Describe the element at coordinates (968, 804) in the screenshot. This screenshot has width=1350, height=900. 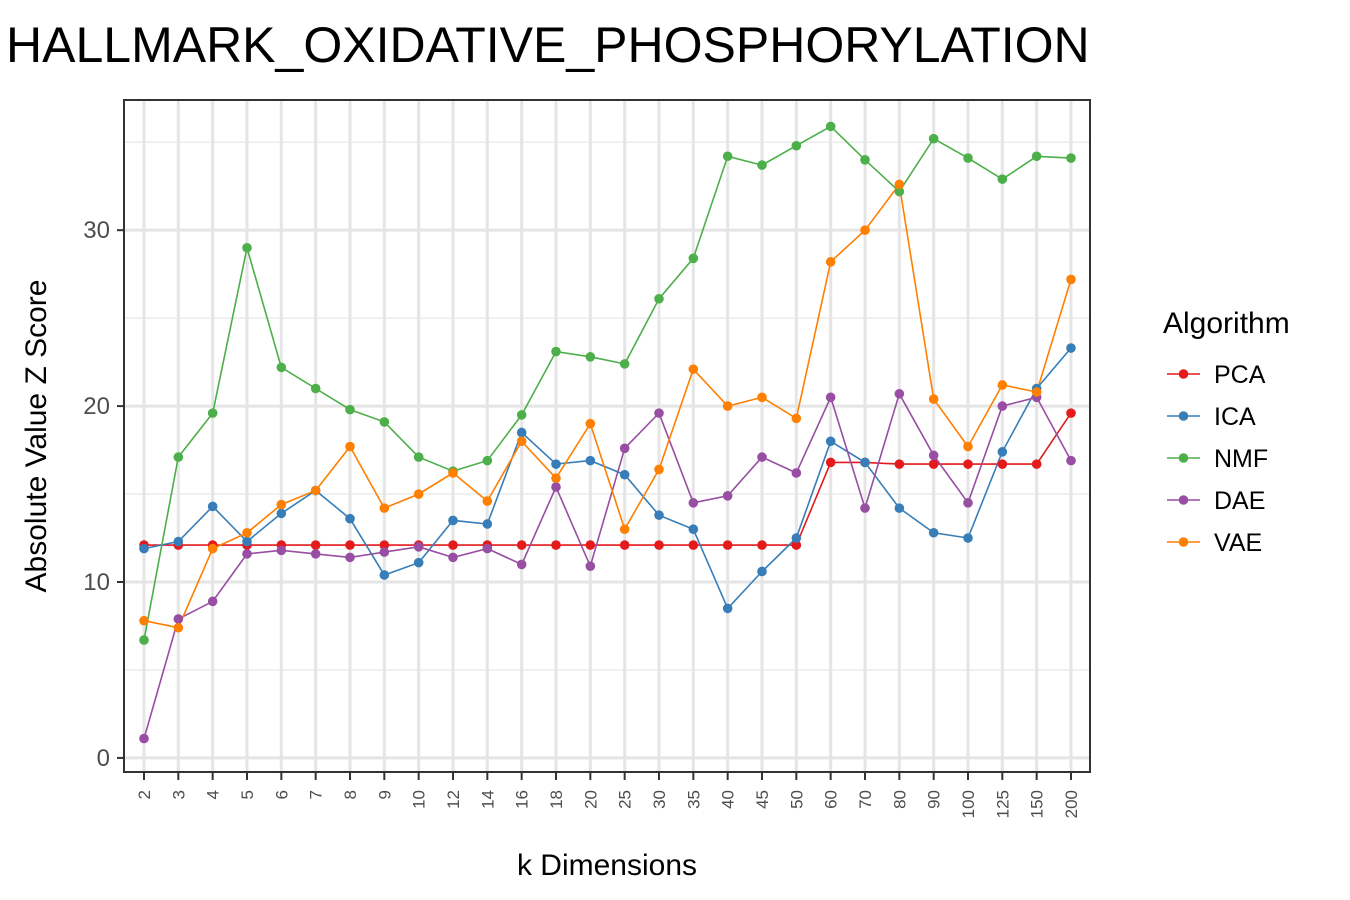
I see `x-tick-label: 100` at that location.